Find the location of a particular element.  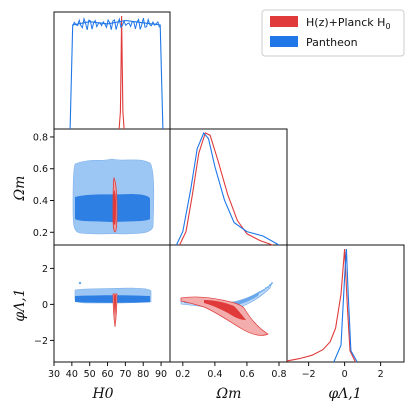

panel-Om-marginal is located at coordinates (228, 187).